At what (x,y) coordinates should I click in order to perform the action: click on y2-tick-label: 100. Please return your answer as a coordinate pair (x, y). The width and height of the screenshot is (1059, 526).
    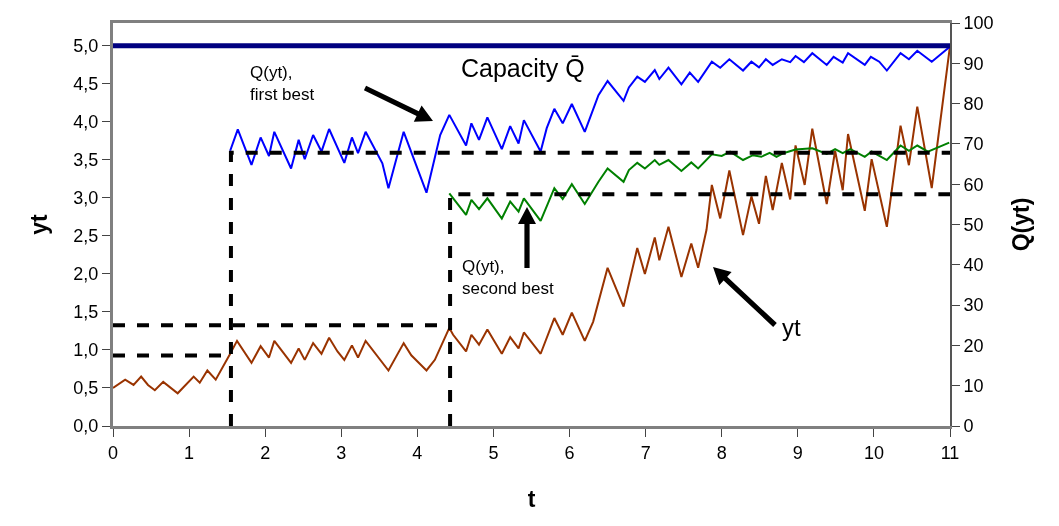
    Looking at the image, I should click on (978, 23).